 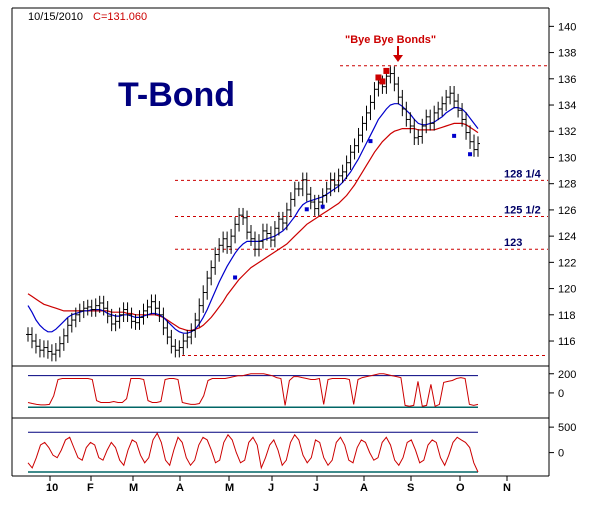 I want to click on y-tick-label: 134, so click(x=567, y=106).